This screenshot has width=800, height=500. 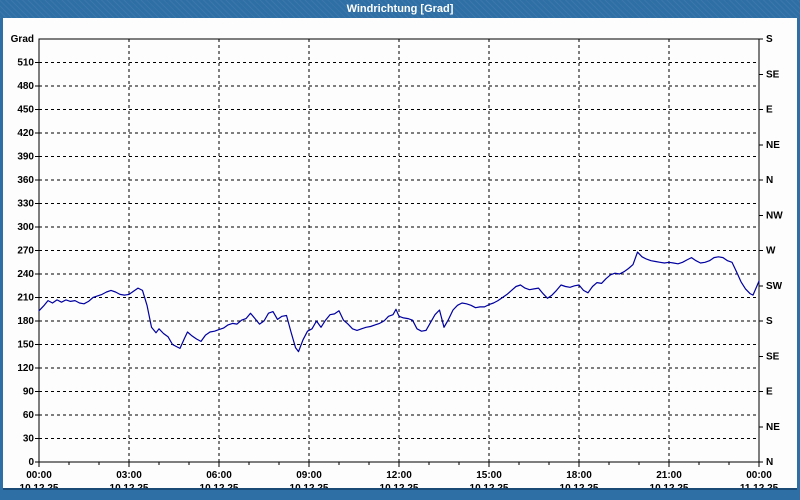 I want to click on x-date-label: 11.12.25, so click(x=759, y=485).